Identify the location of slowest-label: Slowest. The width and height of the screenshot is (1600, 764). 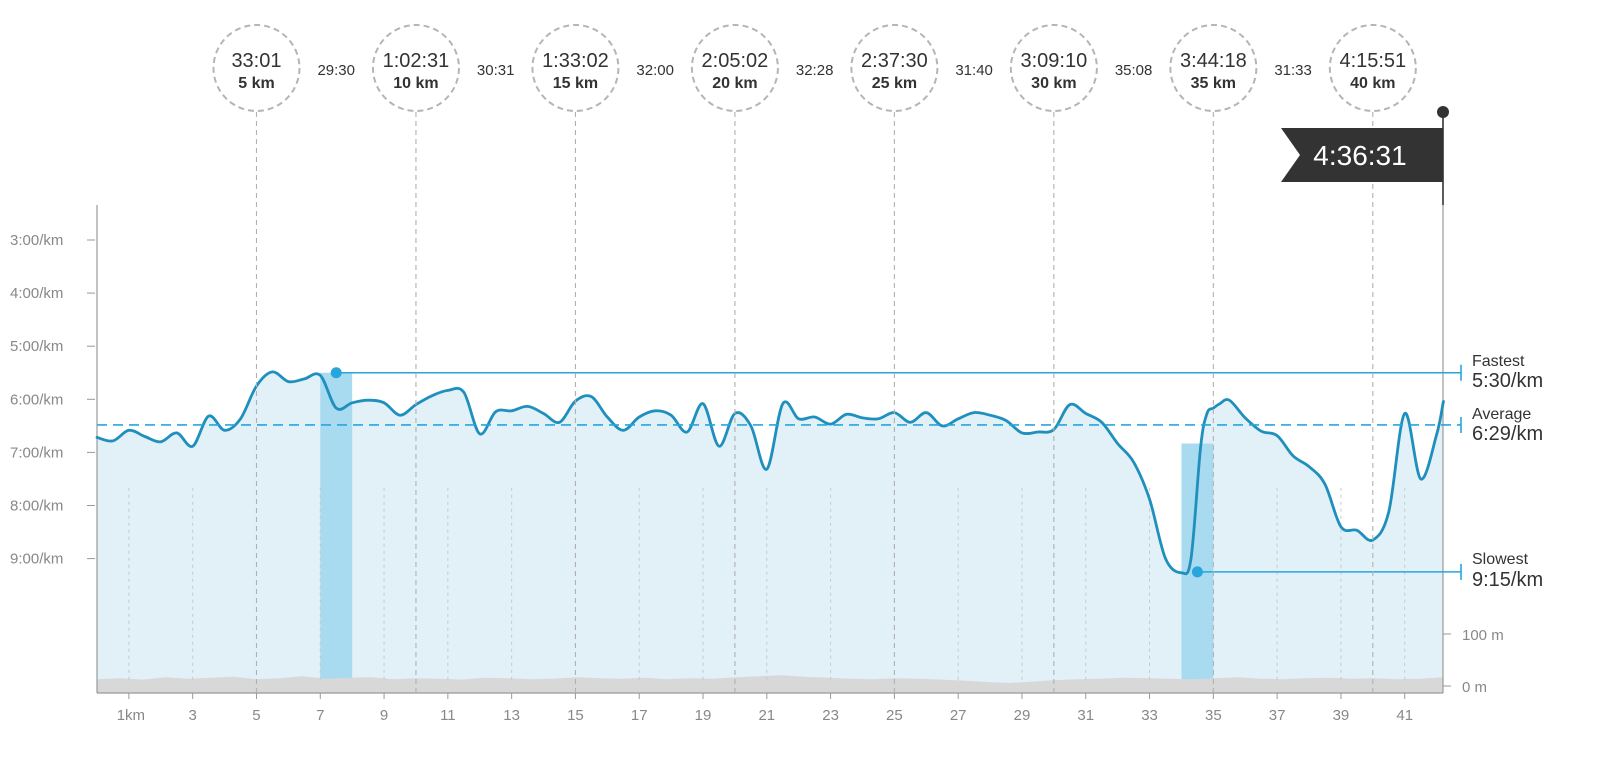
(1500, 559).